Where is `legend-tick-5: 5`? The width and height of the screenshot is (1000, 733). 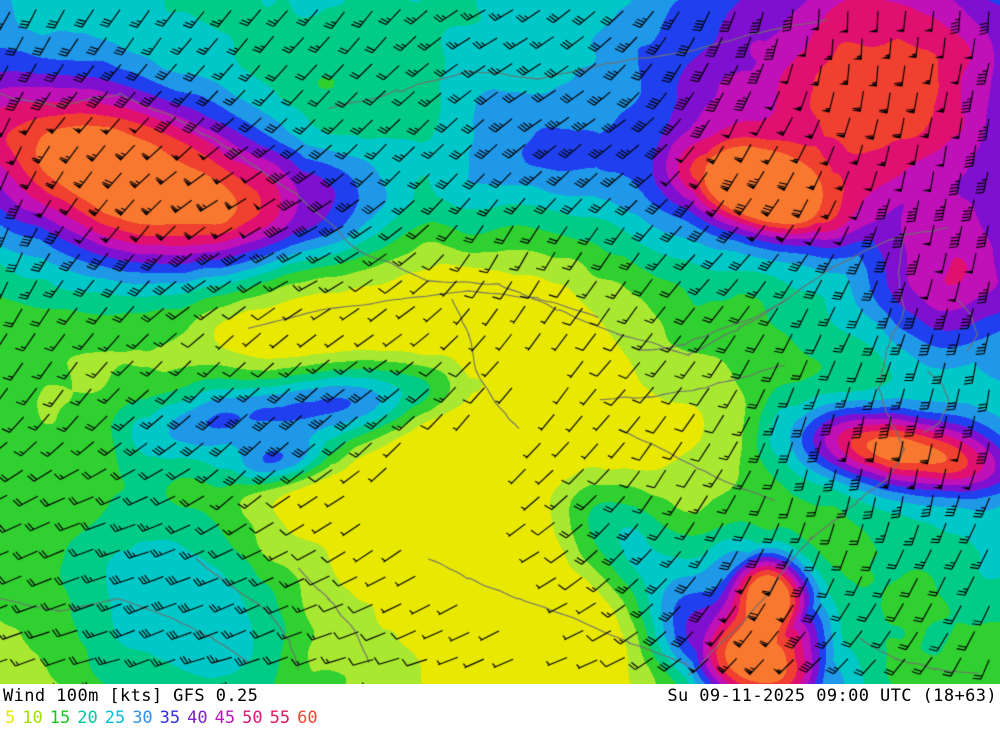 legend-tick-5: 5 is located at coordinates (10, 718).